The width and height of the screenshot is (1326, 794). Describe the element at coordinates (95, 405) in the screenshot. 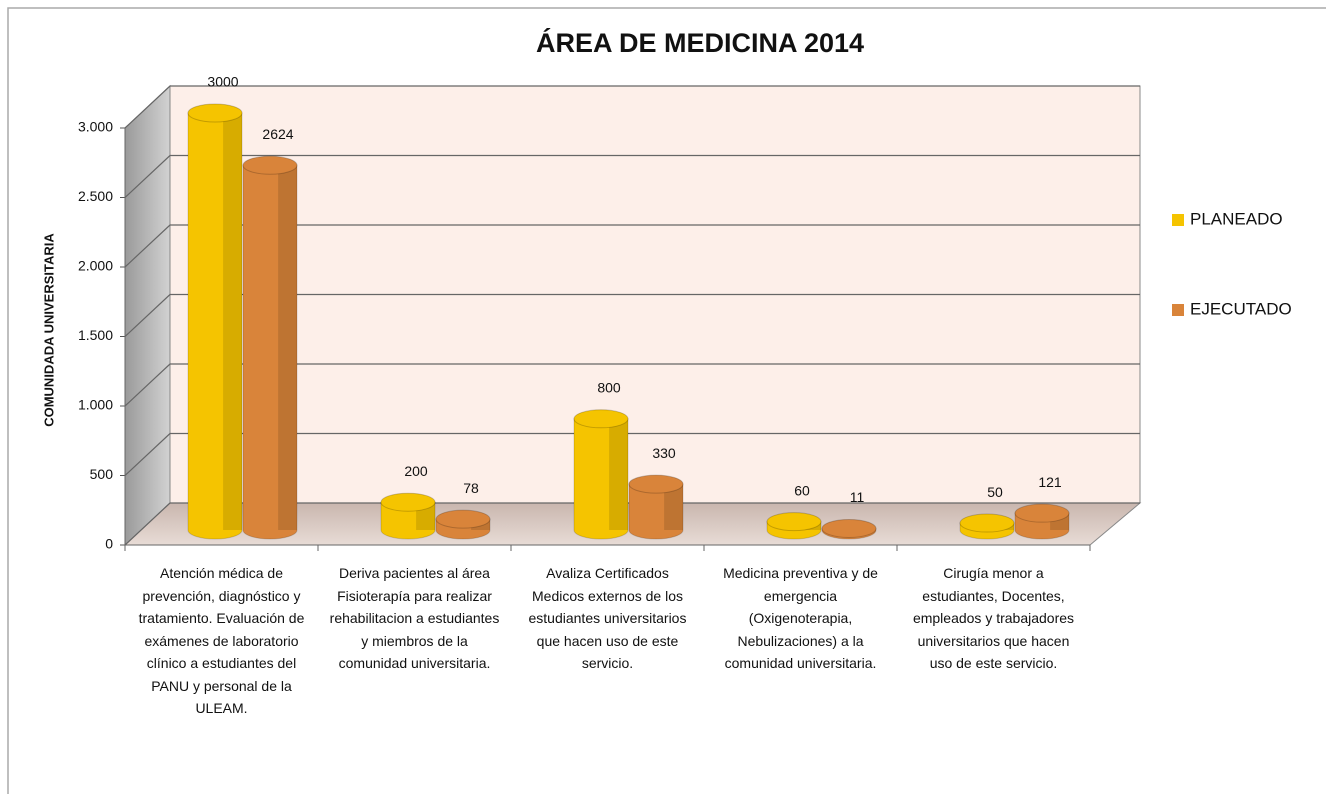

I see `y-tick-label: 1.000` at that location.